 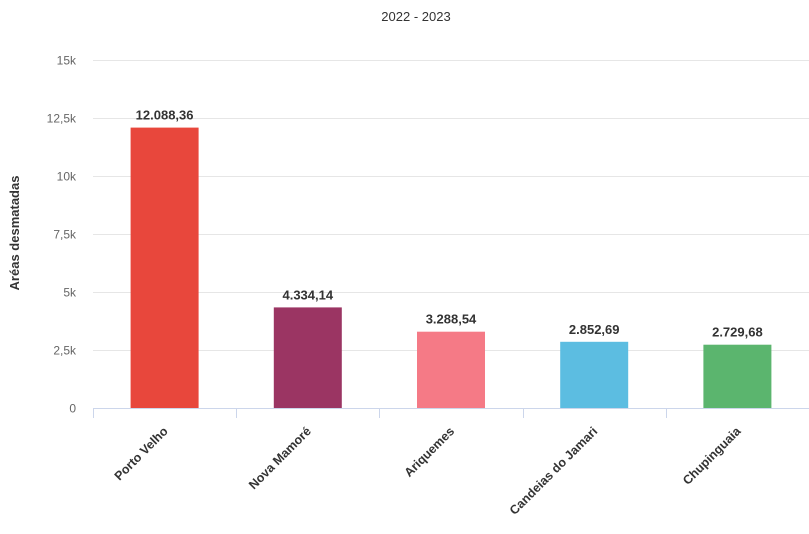 What do you see at coordinates (430, 452) in the screenshot?
I see `x-tick-label: Ariquemes` at bounding box center [430, 452].